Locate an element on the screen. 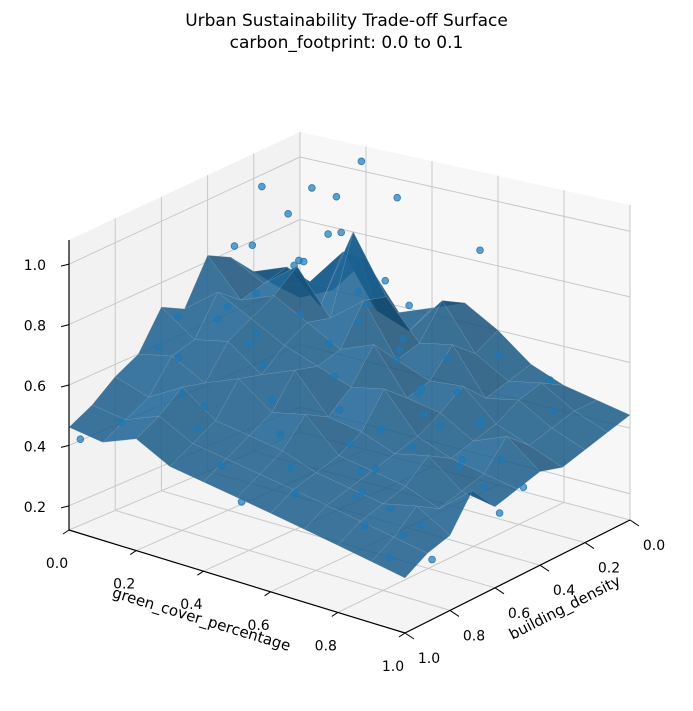  z-tick-label: 0.6 is located at coordinates (35, 387).